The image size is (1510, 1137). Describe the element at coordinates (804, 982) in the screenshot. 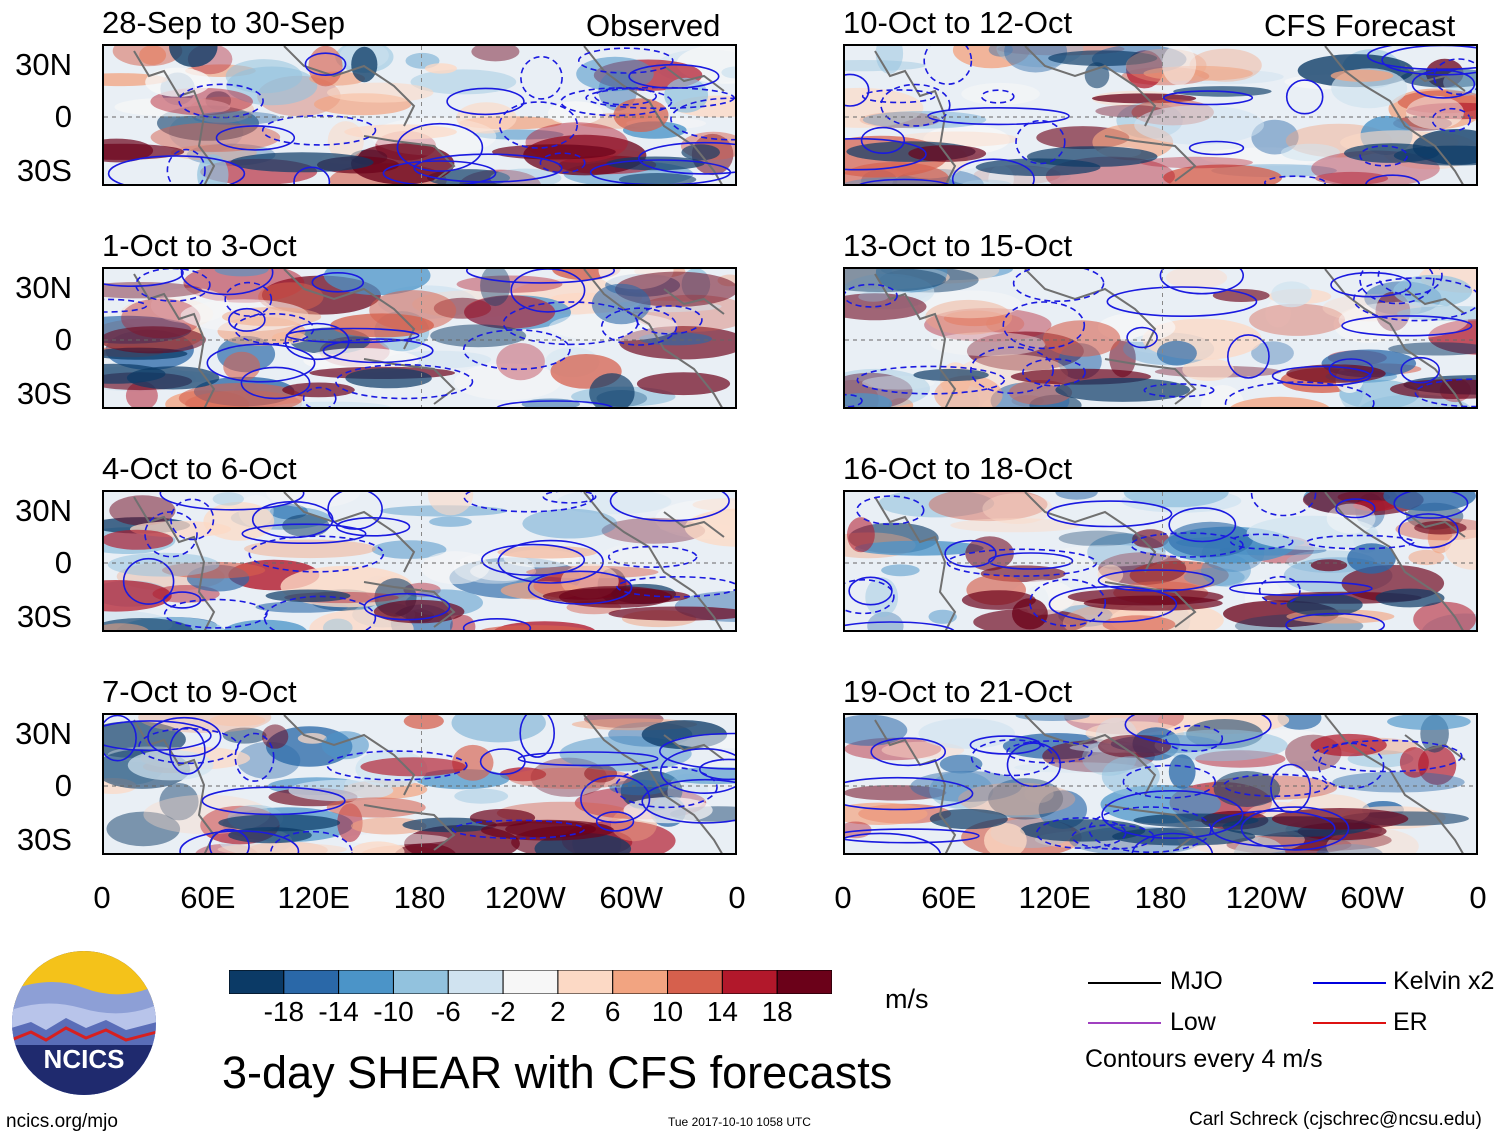

I see `colorbar-swatch` at that location.